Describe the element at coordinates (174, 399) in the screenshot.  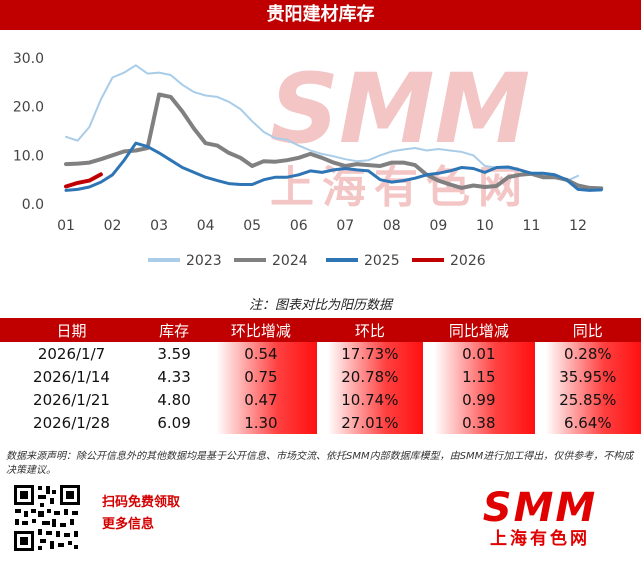
I see `cell-inventory: 4.80` at that location.